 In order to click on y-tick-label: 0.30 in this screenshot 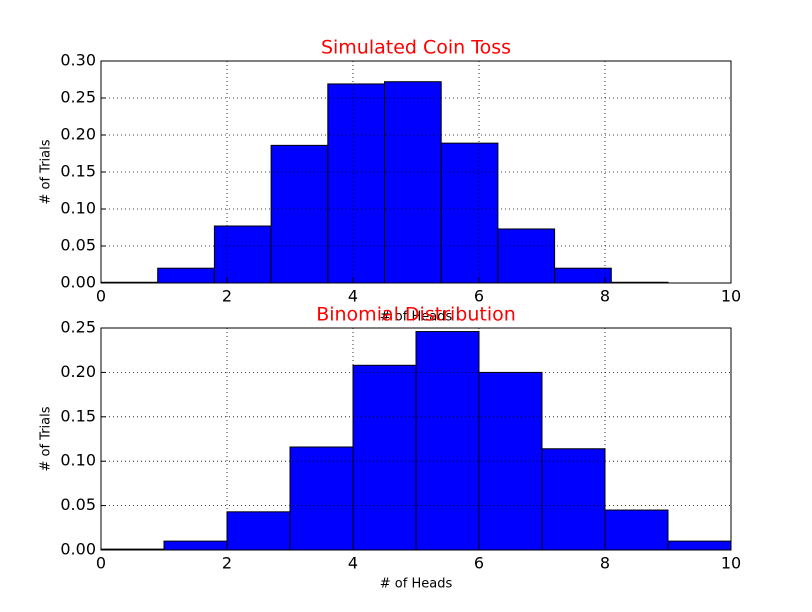, I will do `click(78, 60)`.